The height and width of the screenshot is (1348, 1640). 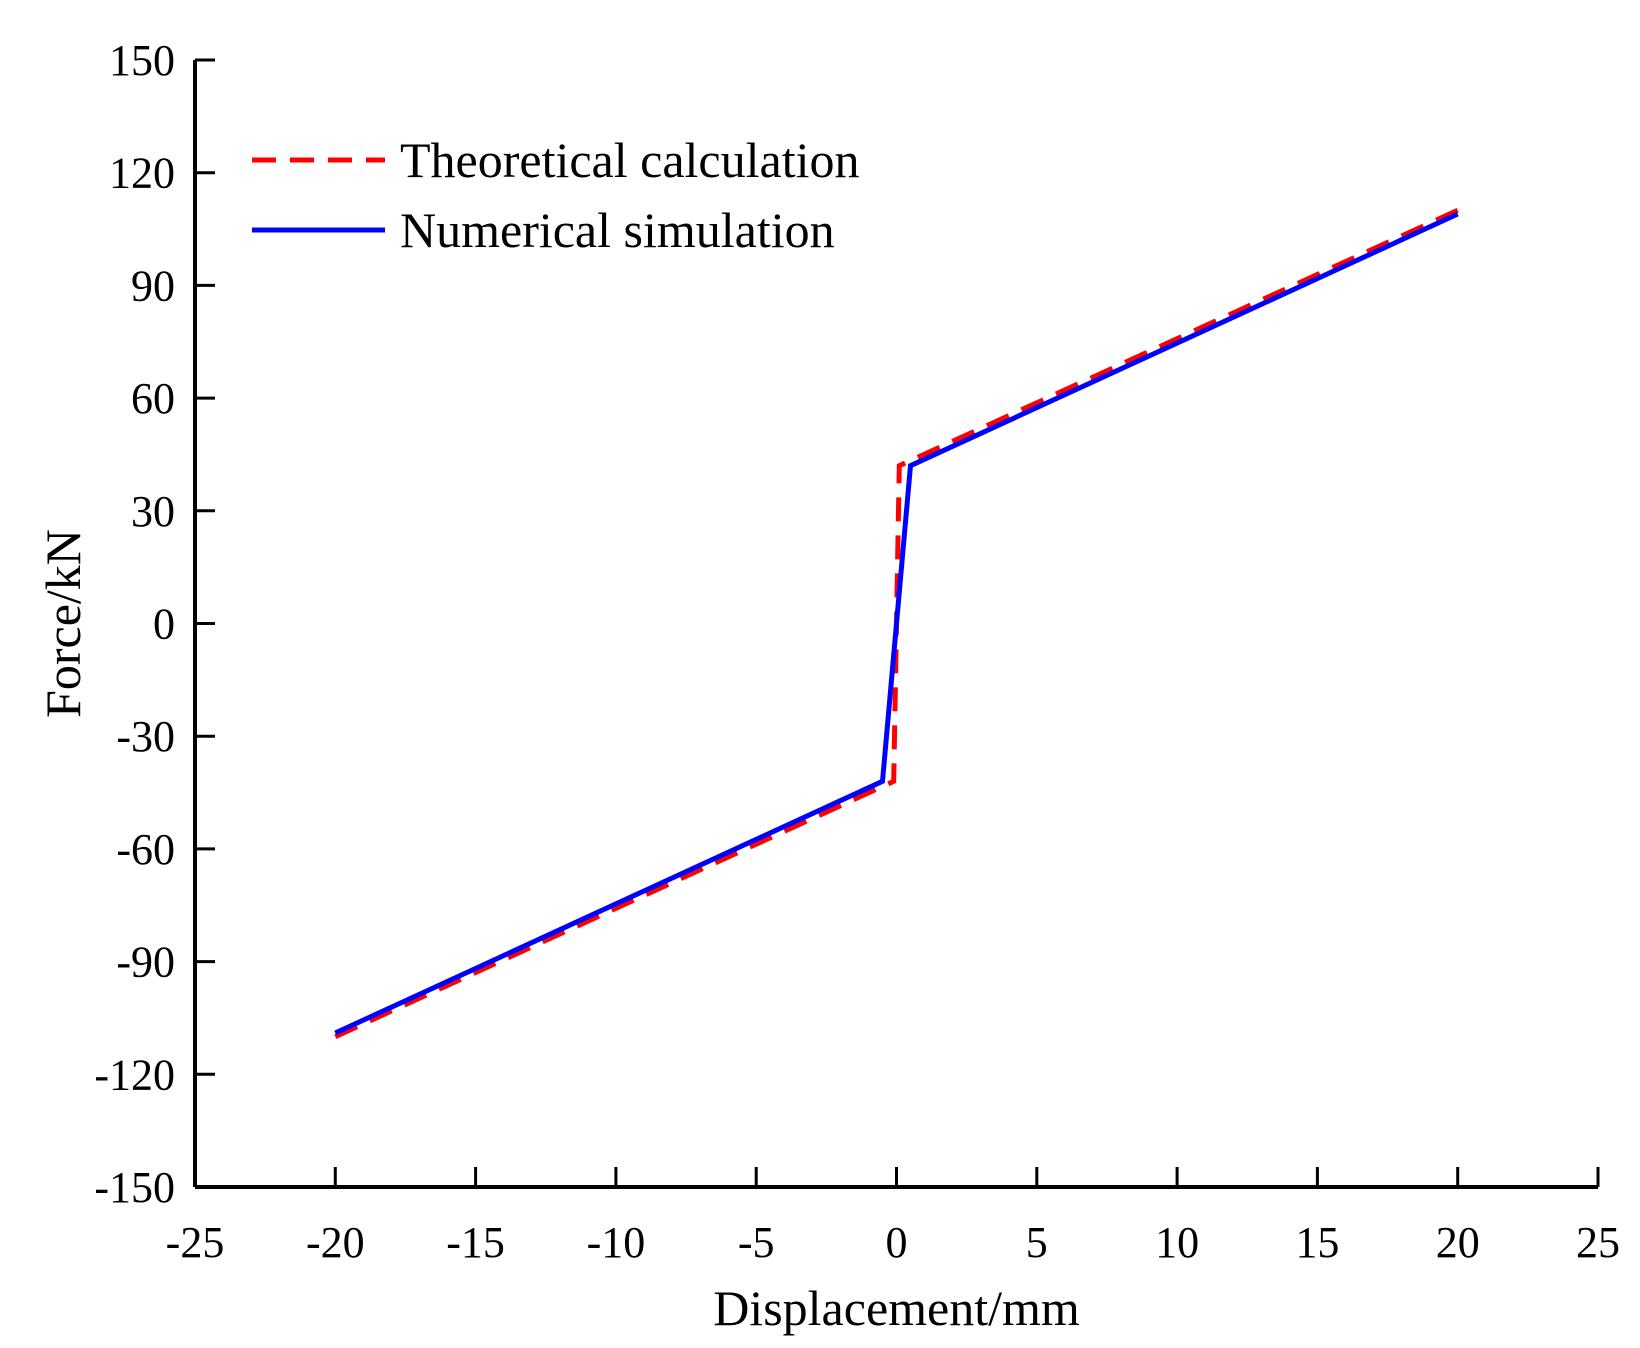 I want to click on x-tick-label: 20, so click(x=1458, y=1242).